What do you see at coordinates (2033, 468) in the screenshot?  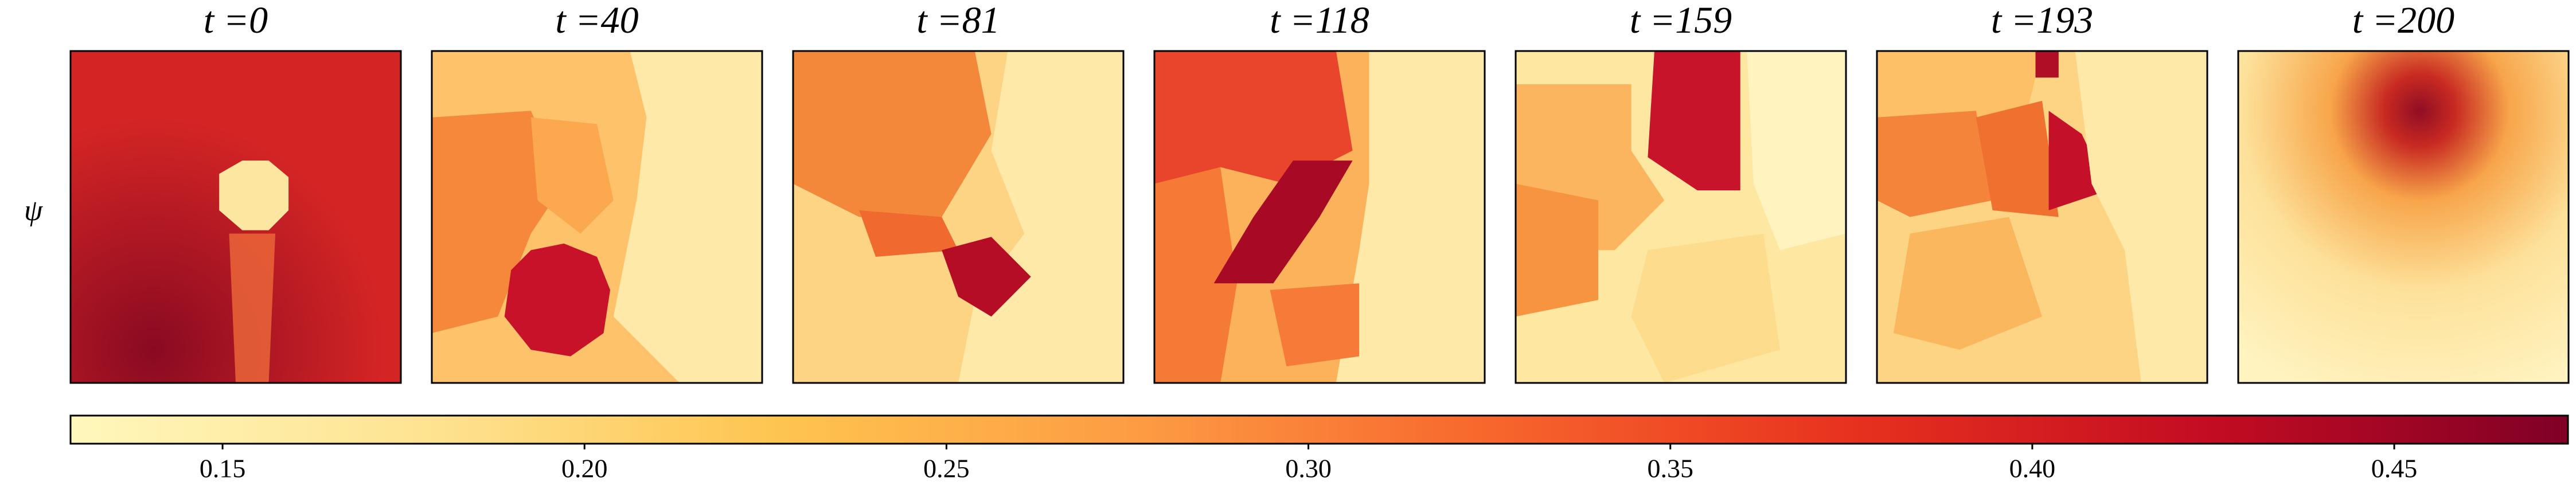 I see `colorbar-tick-label: 0.40` at bounding box center [2033, 468].